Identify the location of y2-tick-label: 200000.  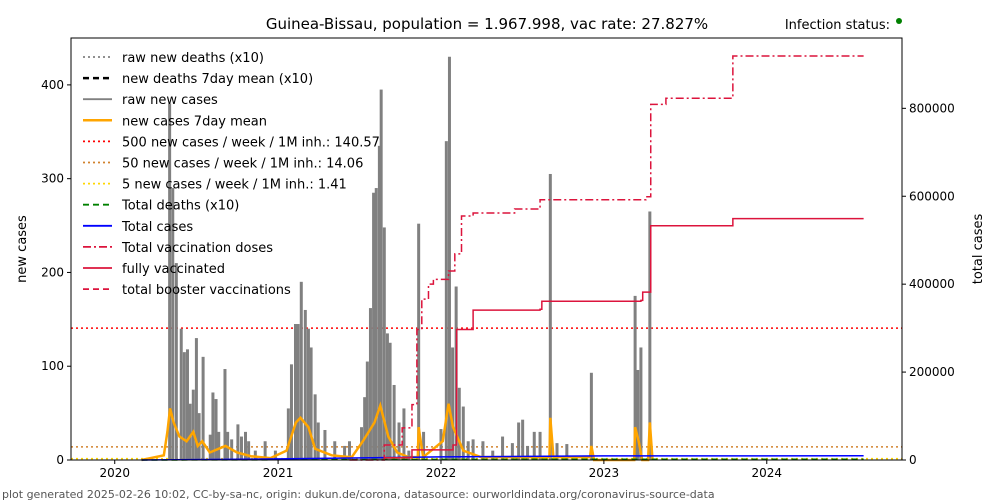
(932, 372).